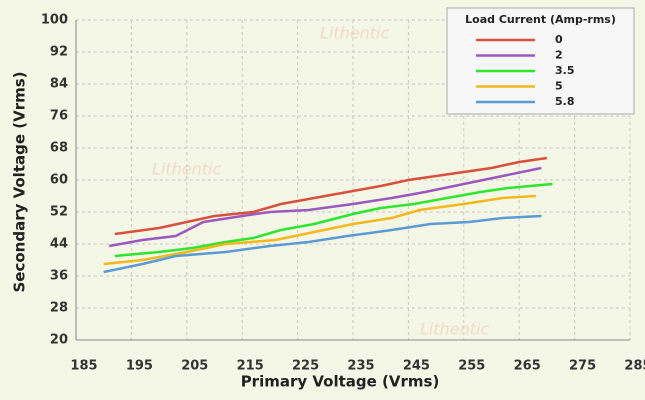  I want to click on x-axis-title: Primary Voltage (Vrms), so click(340, 382).